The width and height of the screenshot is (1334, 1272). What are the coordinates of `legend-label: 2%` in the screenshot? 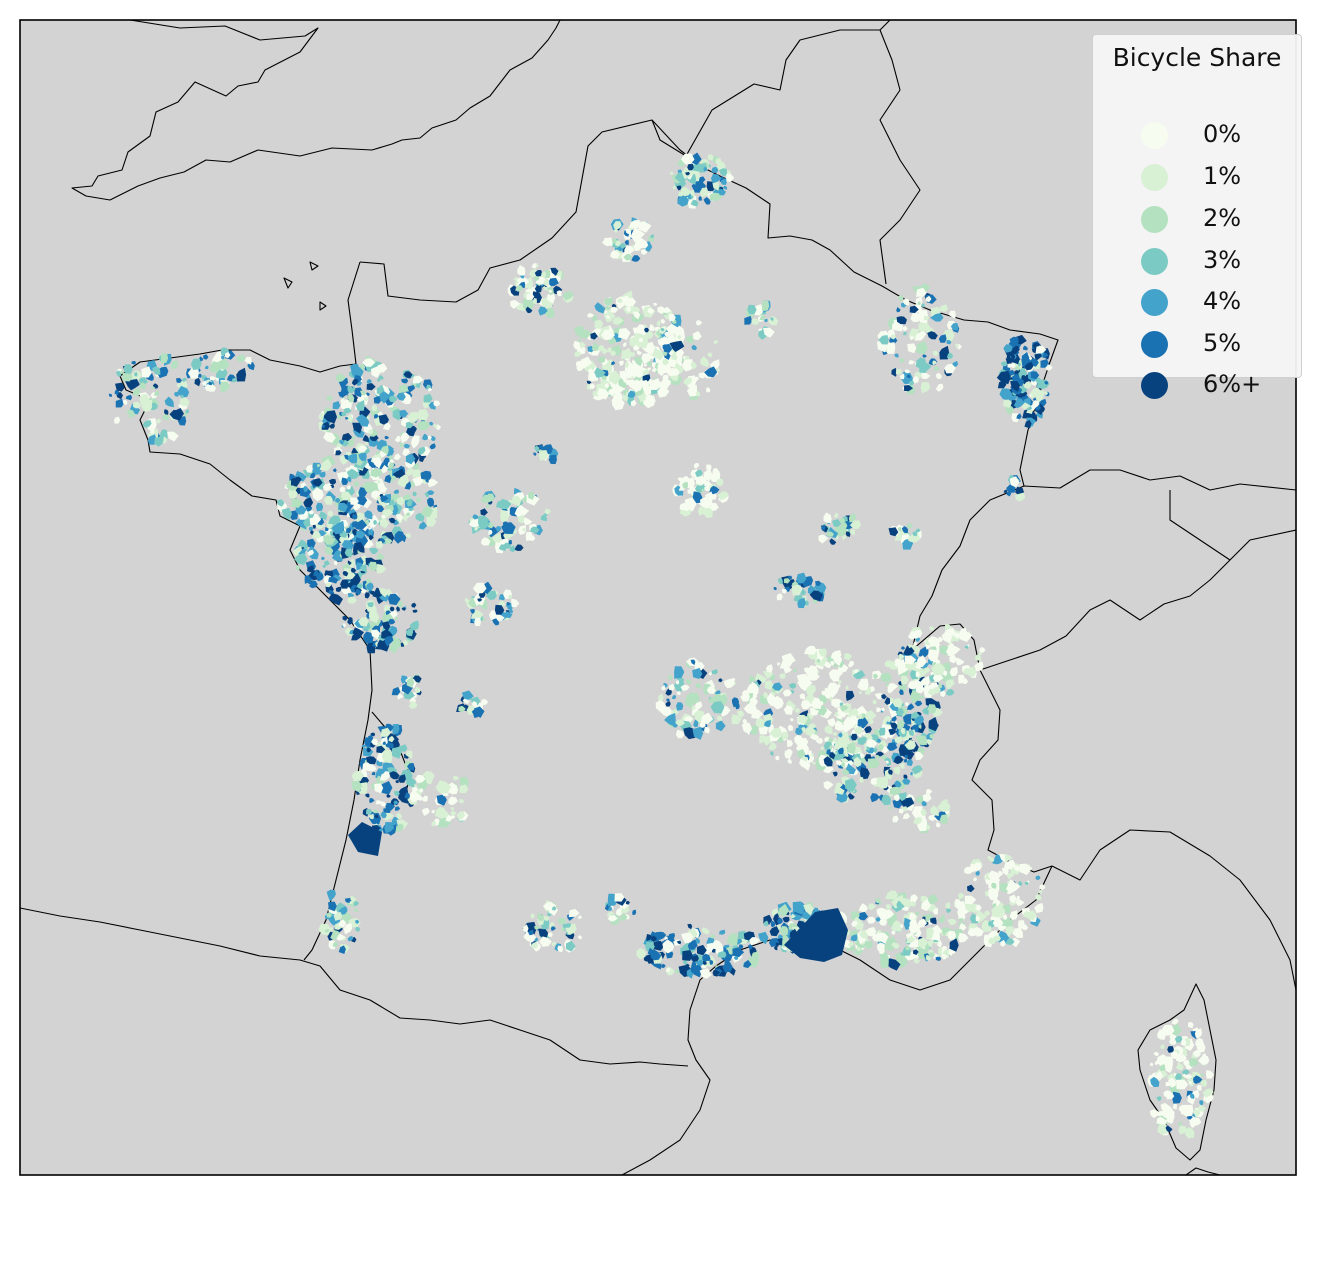 It's located at (1222, 218).